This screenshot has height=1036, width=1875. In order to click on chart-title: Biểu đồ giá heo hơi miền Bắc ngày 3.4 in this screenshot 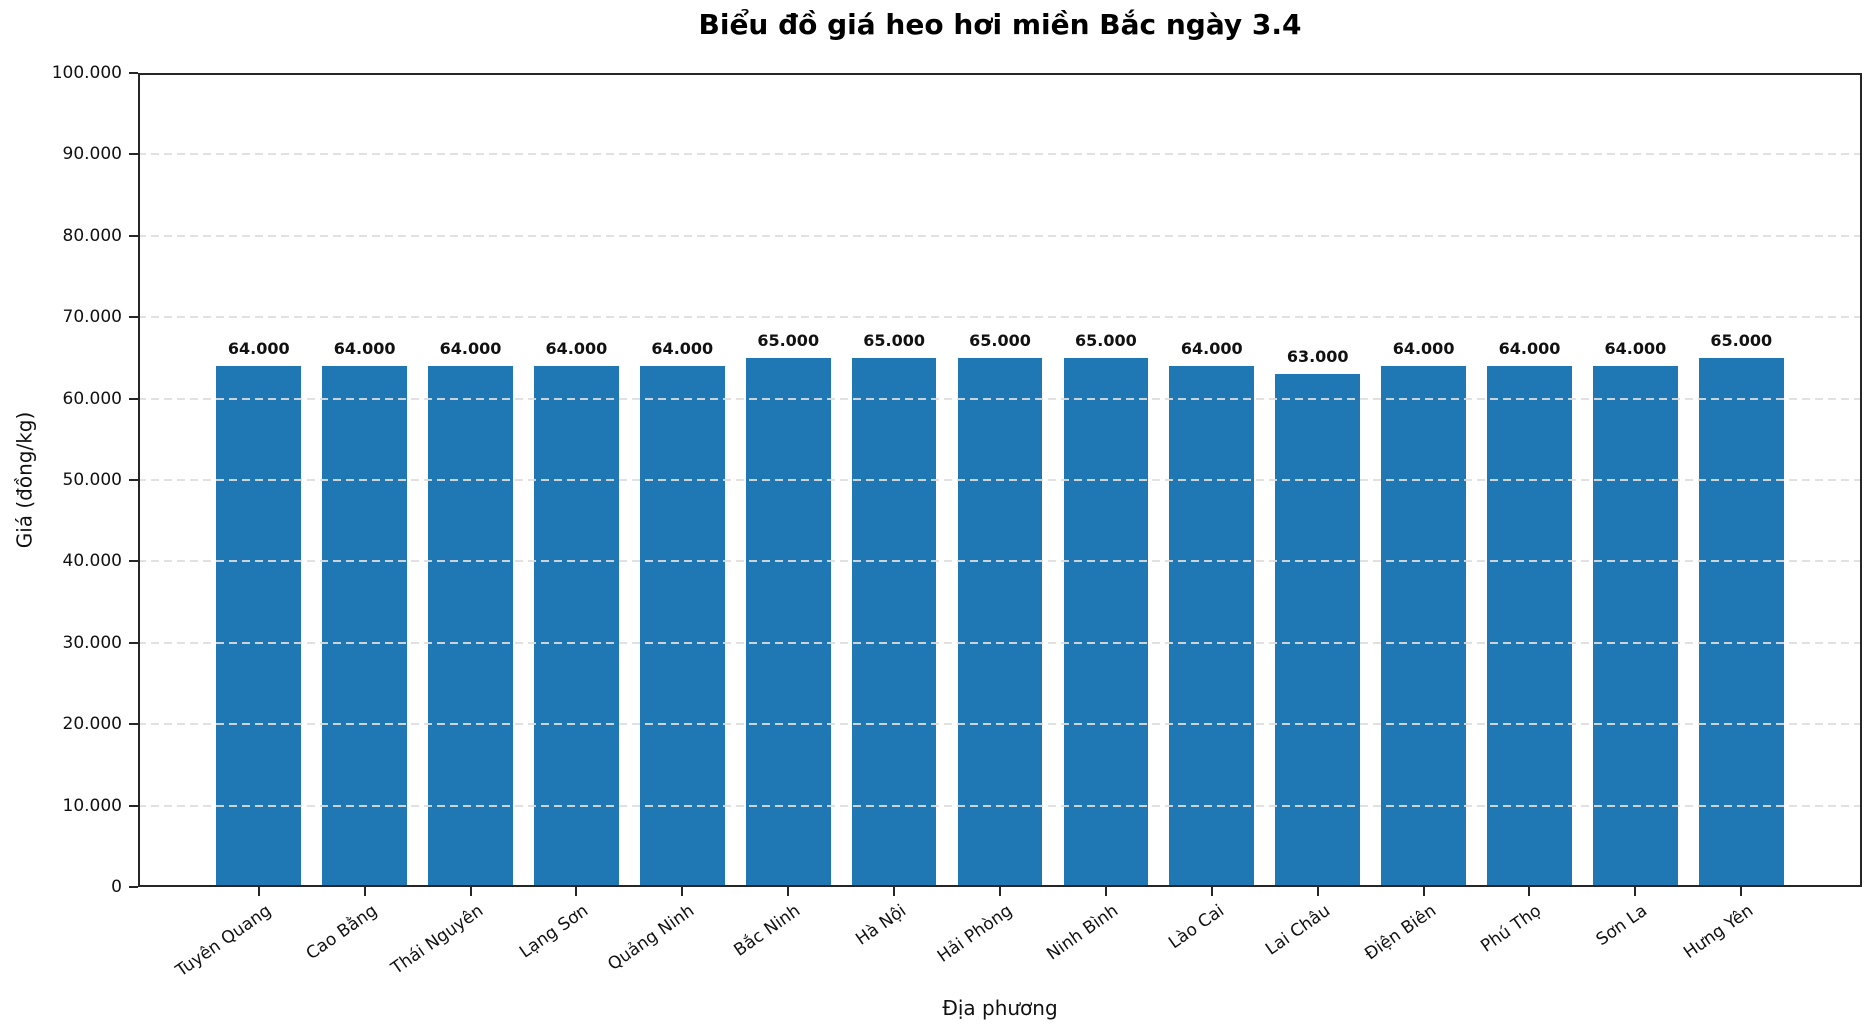, I will do `click(1000, 24)`.